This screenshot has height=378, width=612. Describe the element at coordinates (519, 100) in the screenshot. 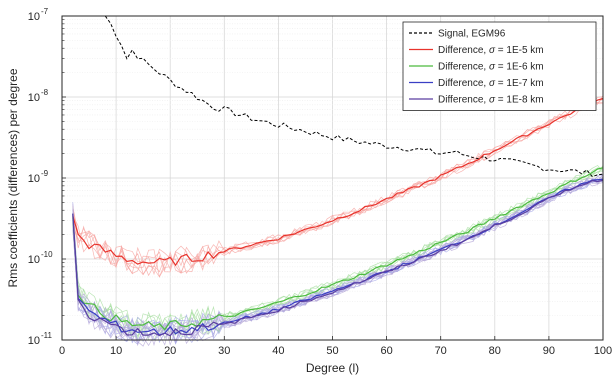

I see `legend-label-value: = 1E-8 km` at that location.